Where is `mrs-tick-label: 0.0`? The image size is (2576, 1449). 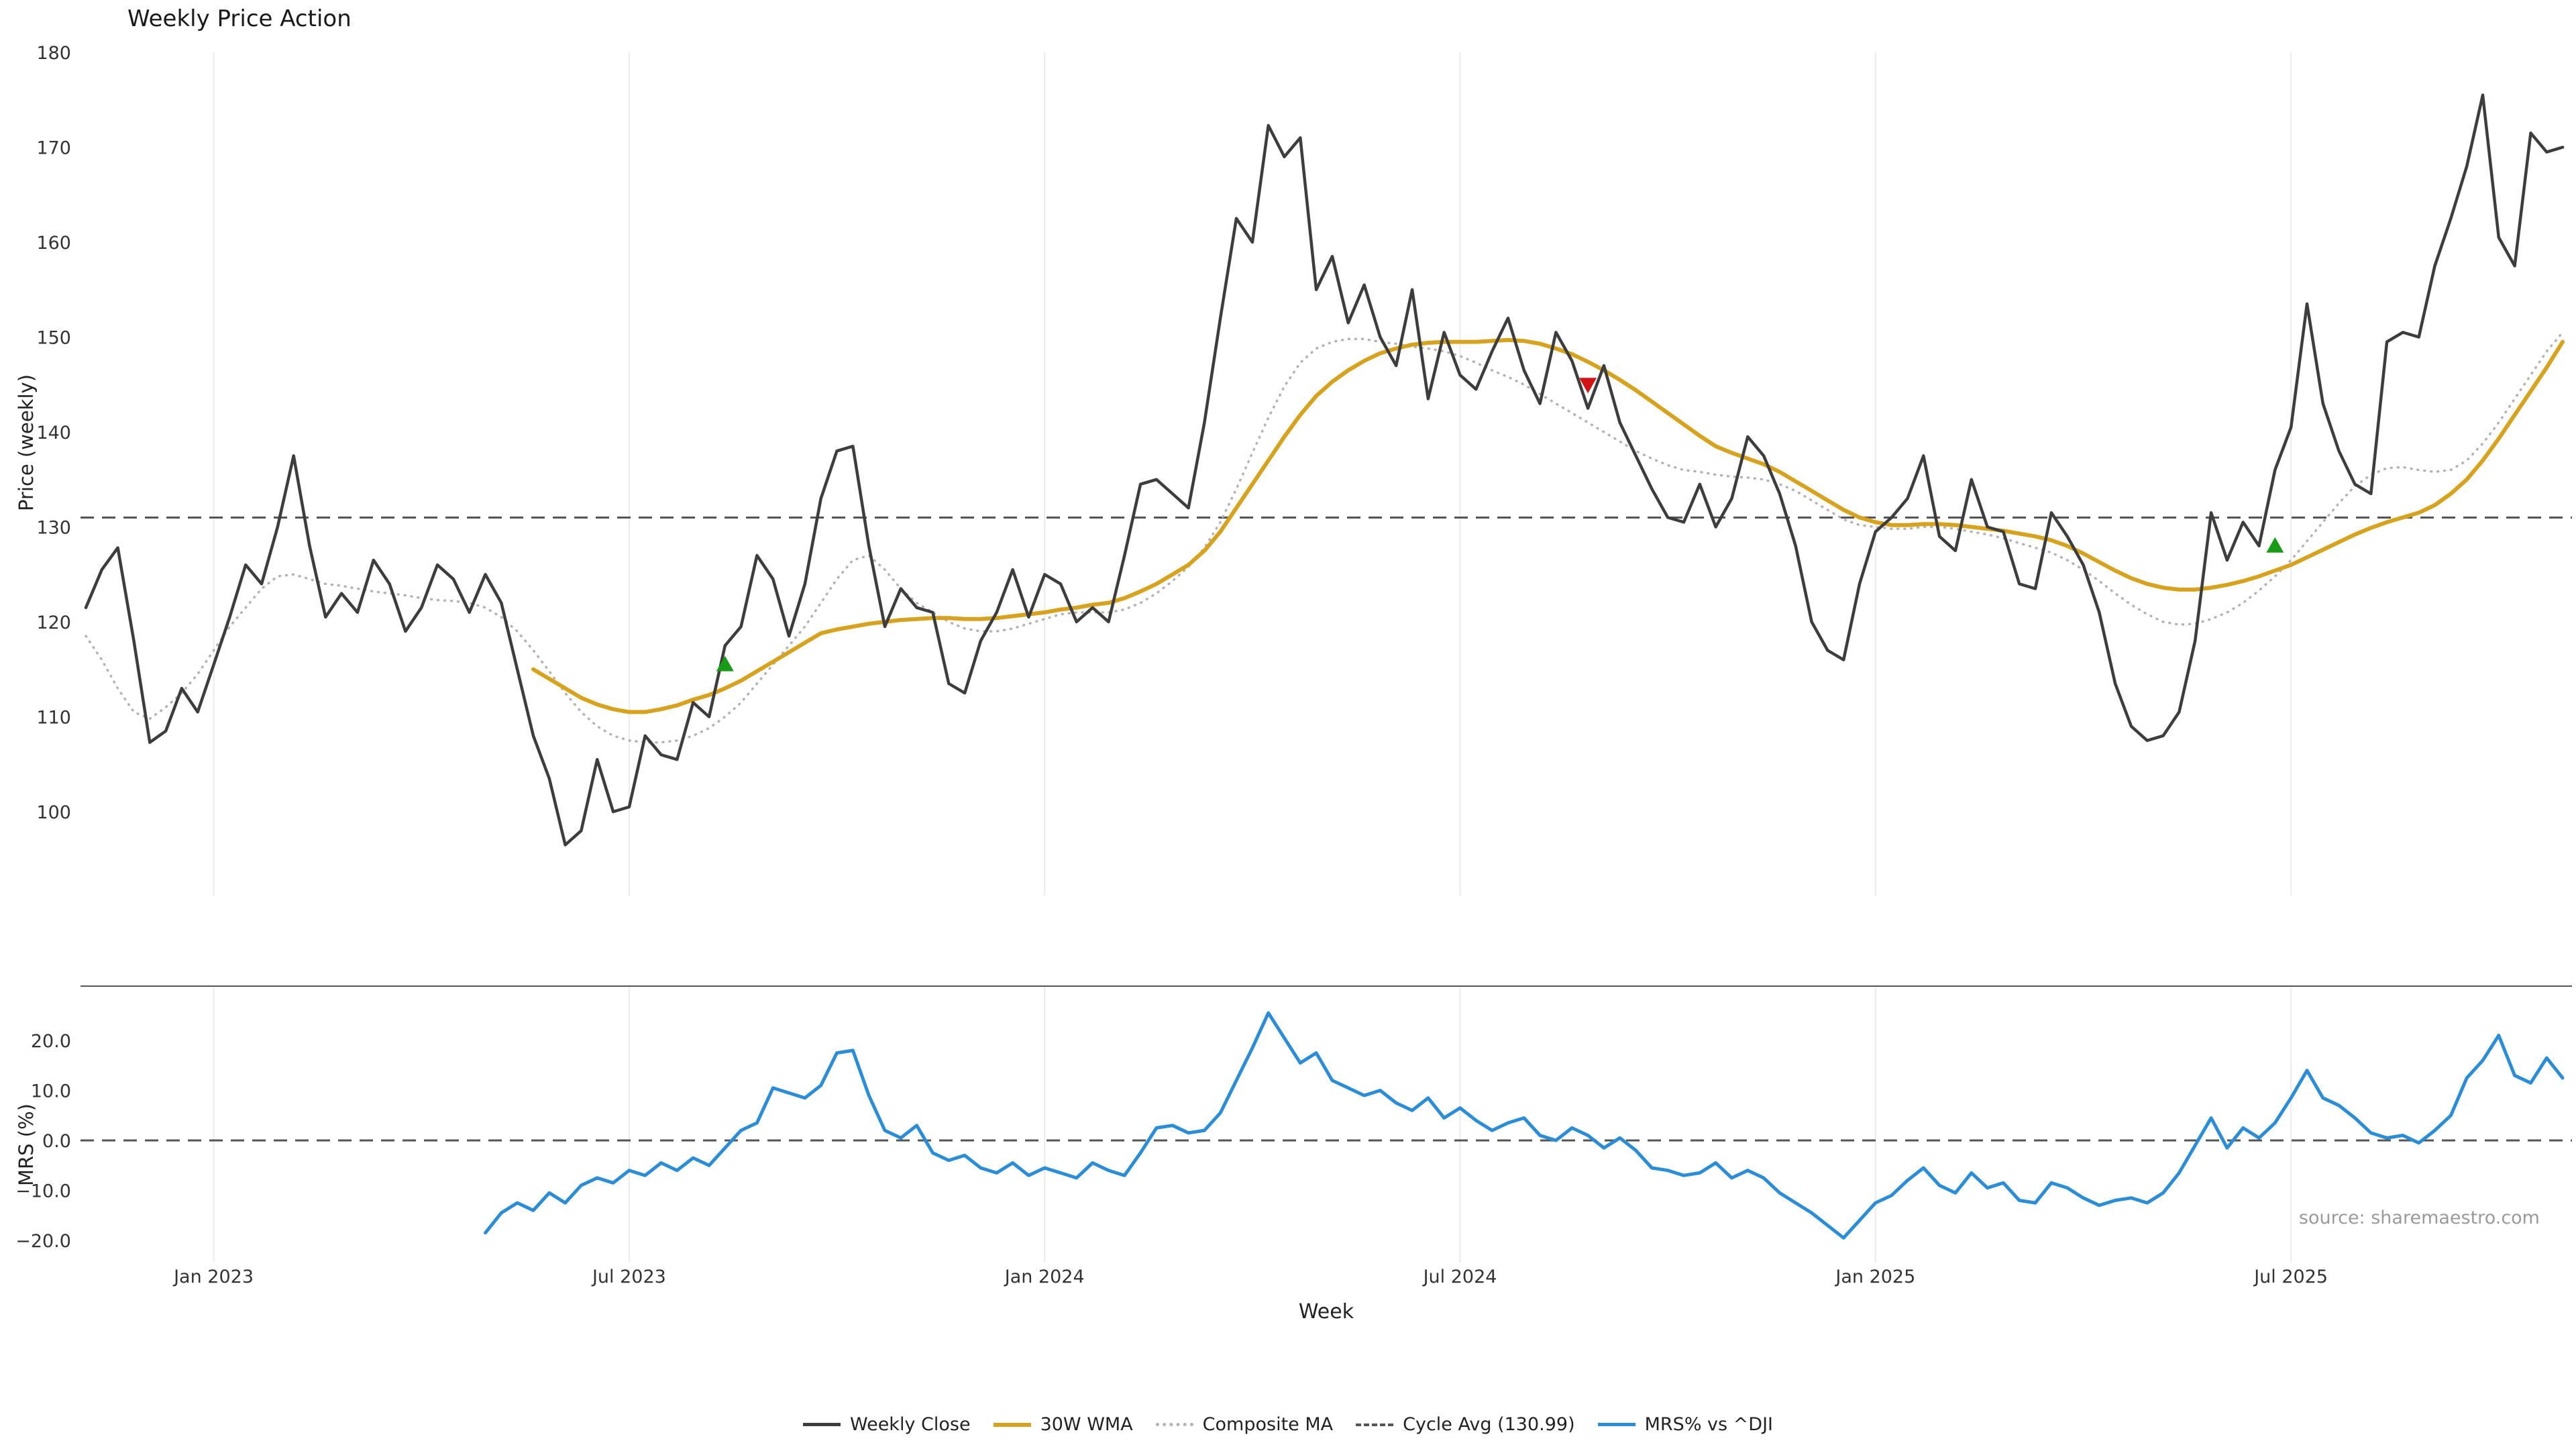
mrs-tick-label: 0.0 is located at coordinates (56, 1141).